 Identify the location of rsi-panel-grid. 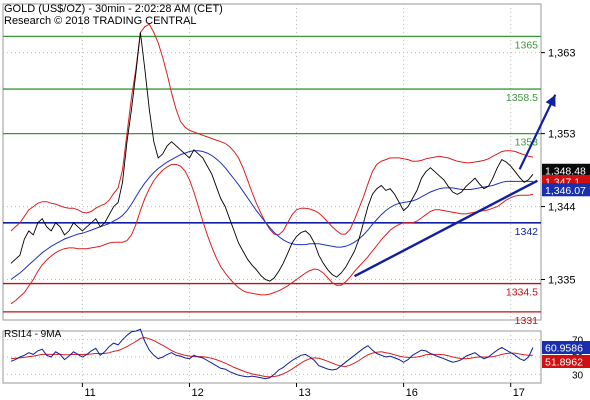
(272, 357).